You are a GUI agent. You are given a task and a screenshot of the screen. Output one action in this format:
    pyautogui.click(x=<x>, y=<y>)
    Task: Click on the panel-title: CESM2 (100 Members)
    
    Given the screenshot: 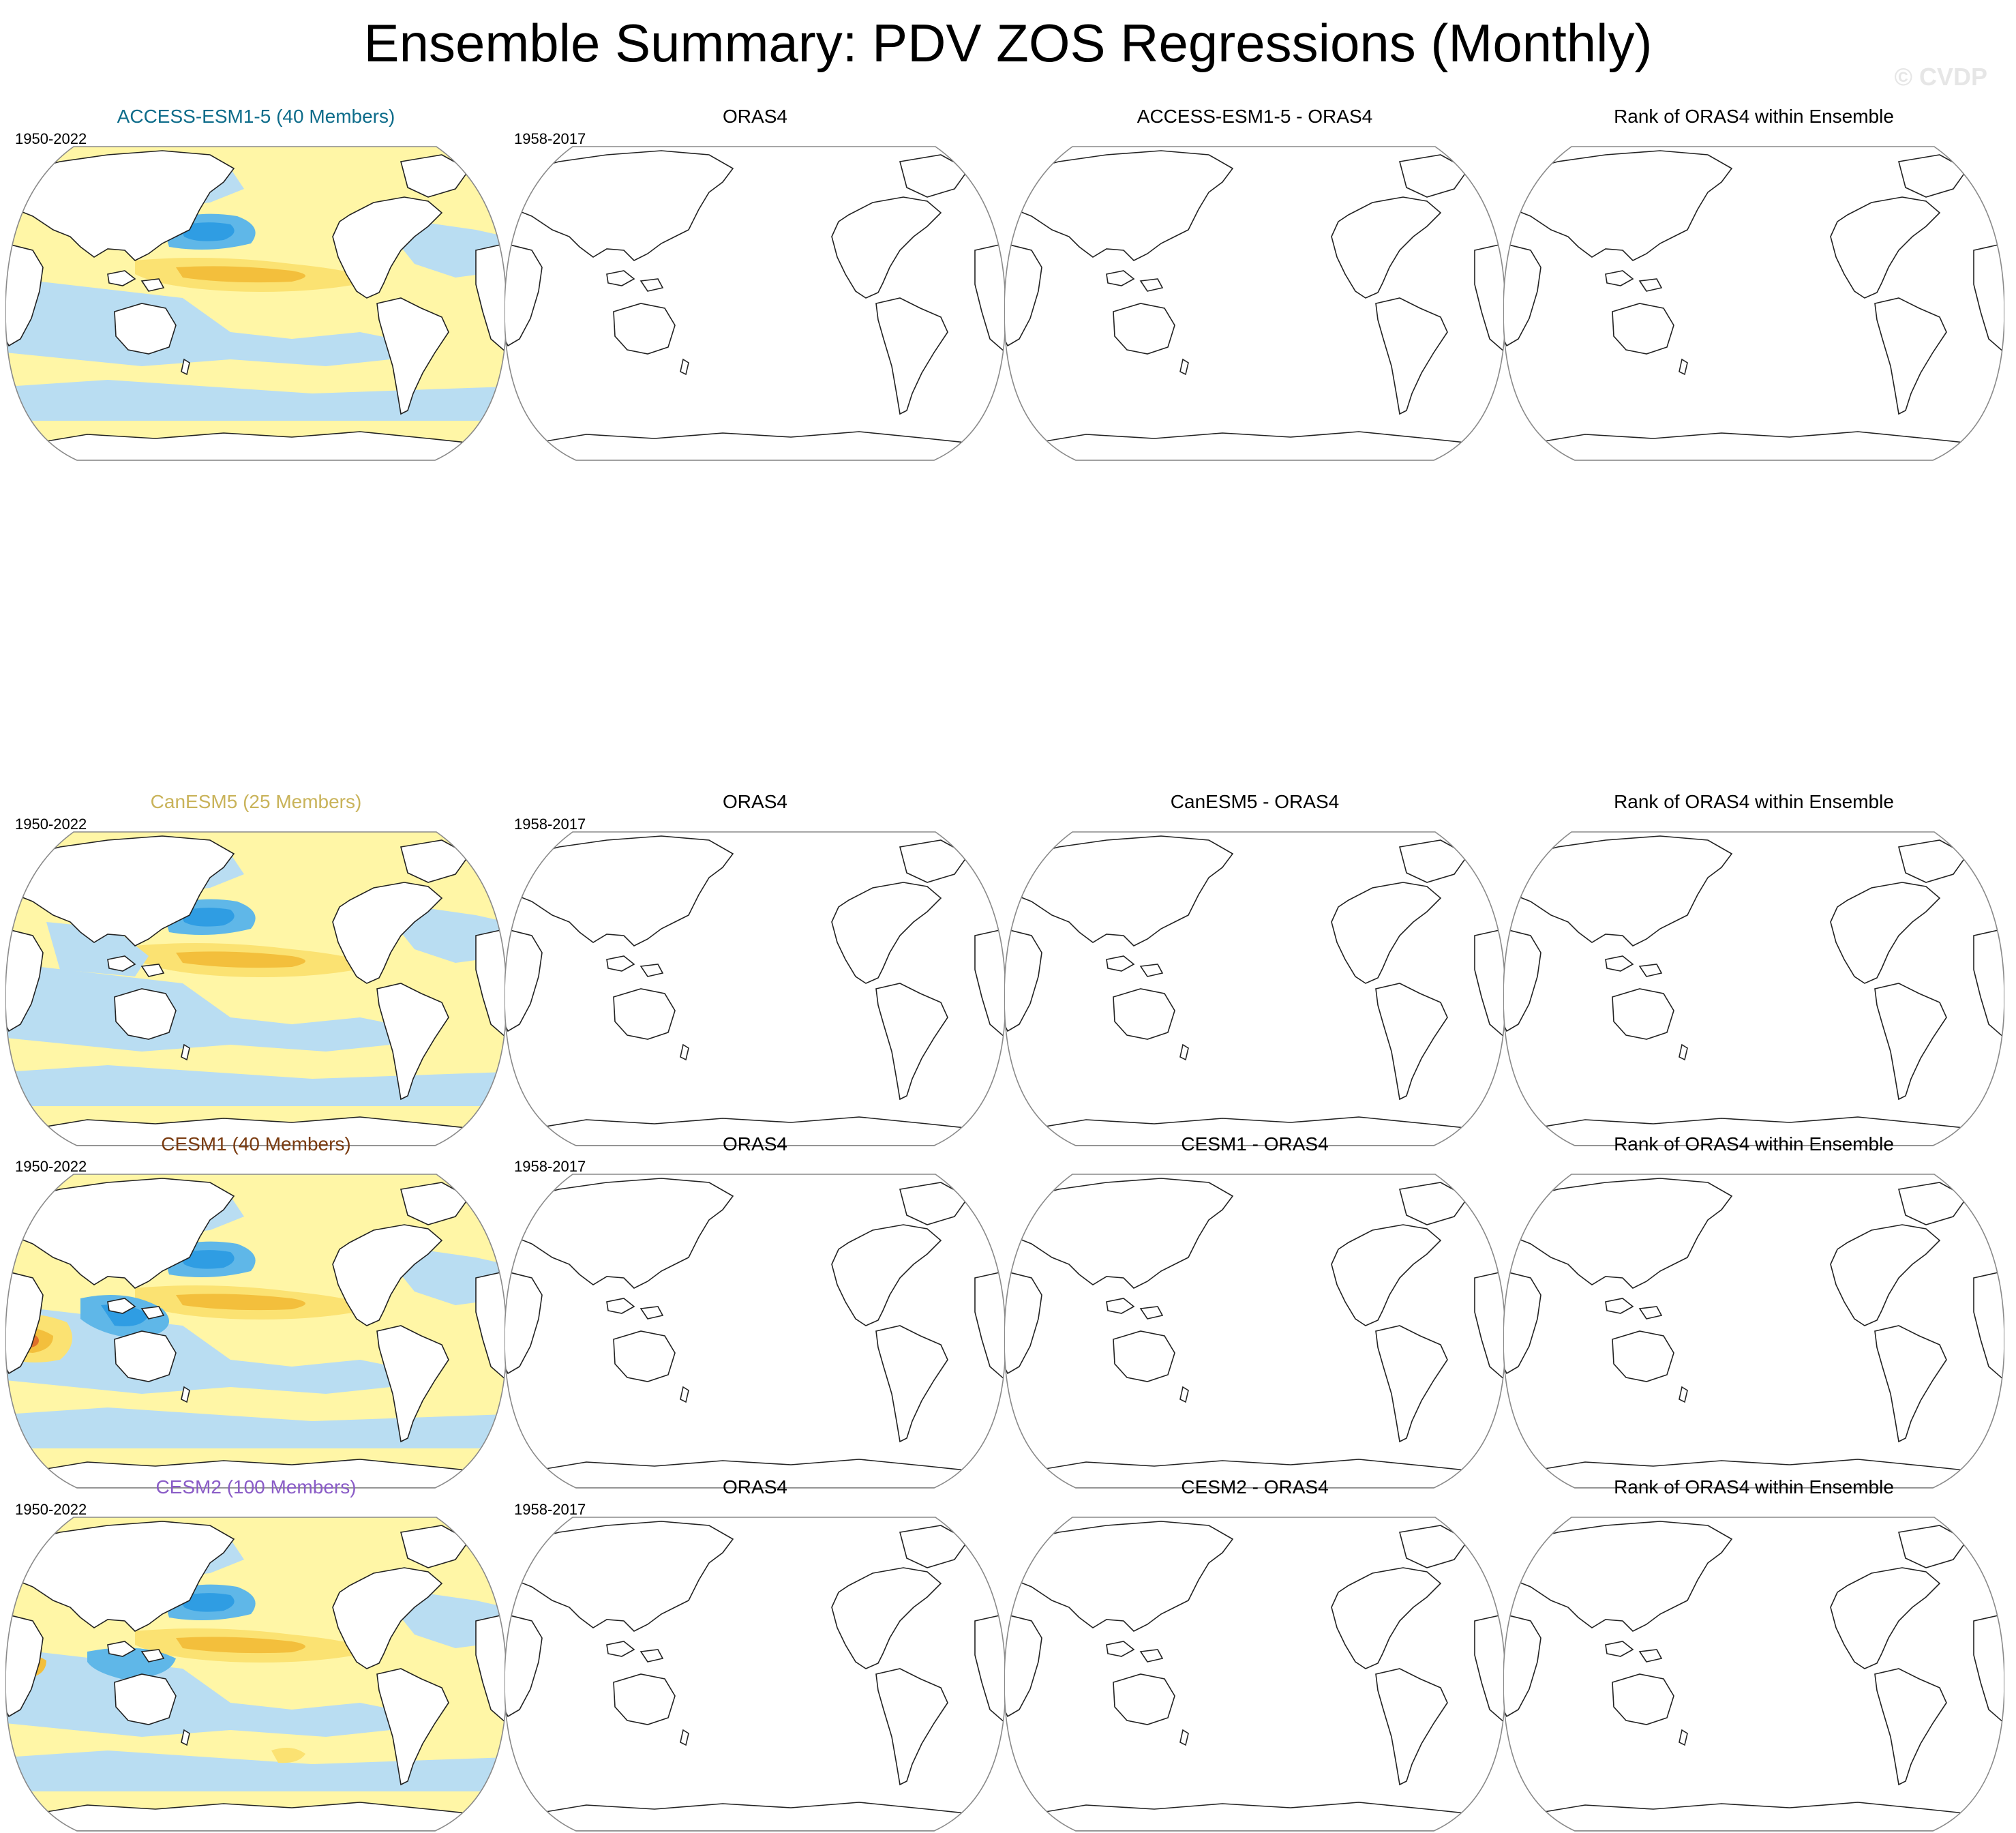 What is the action you would take?
    pyautogui.click(x=256, y=1486)
    